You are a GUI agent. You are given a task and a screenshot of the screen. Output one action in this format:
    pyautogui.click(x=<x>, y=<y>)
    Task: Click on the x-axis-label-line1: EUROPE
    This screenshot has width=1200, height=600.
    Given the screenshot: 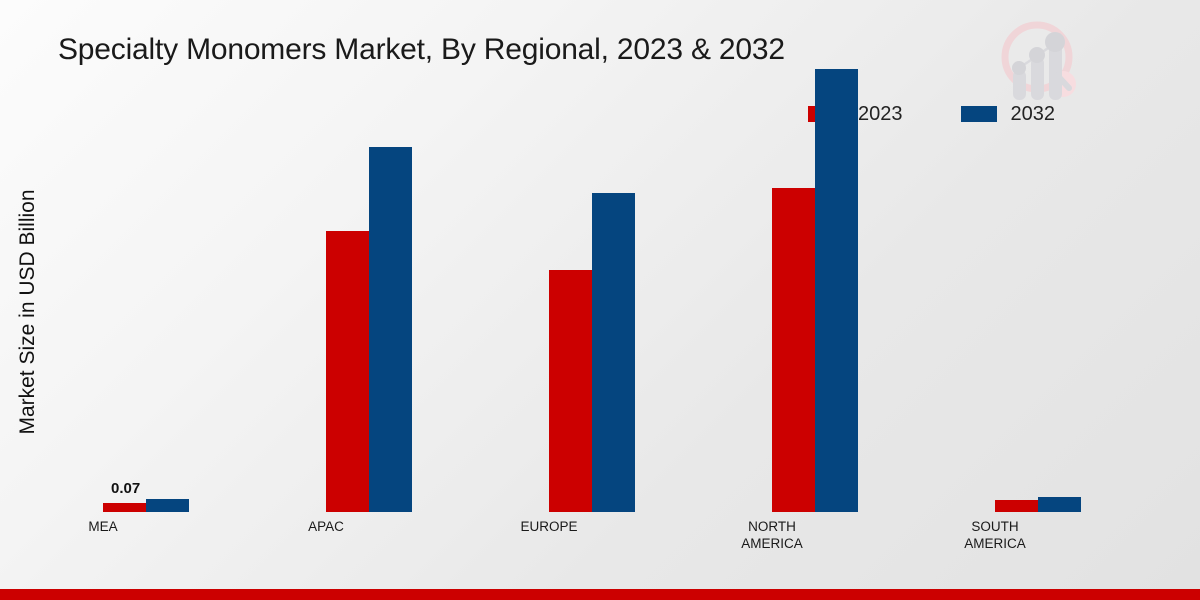 What is the action you would take?
    pyautogui.click(x=549, y=526)
    